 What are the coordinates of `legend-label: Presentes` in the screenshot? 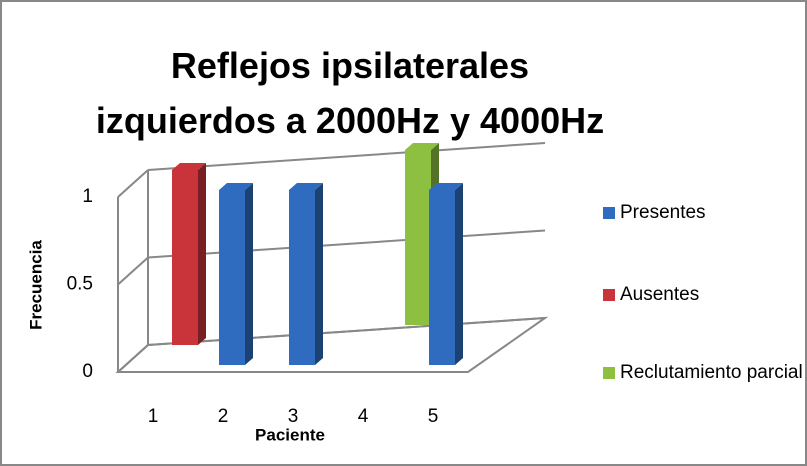 It's located at (663, 212).